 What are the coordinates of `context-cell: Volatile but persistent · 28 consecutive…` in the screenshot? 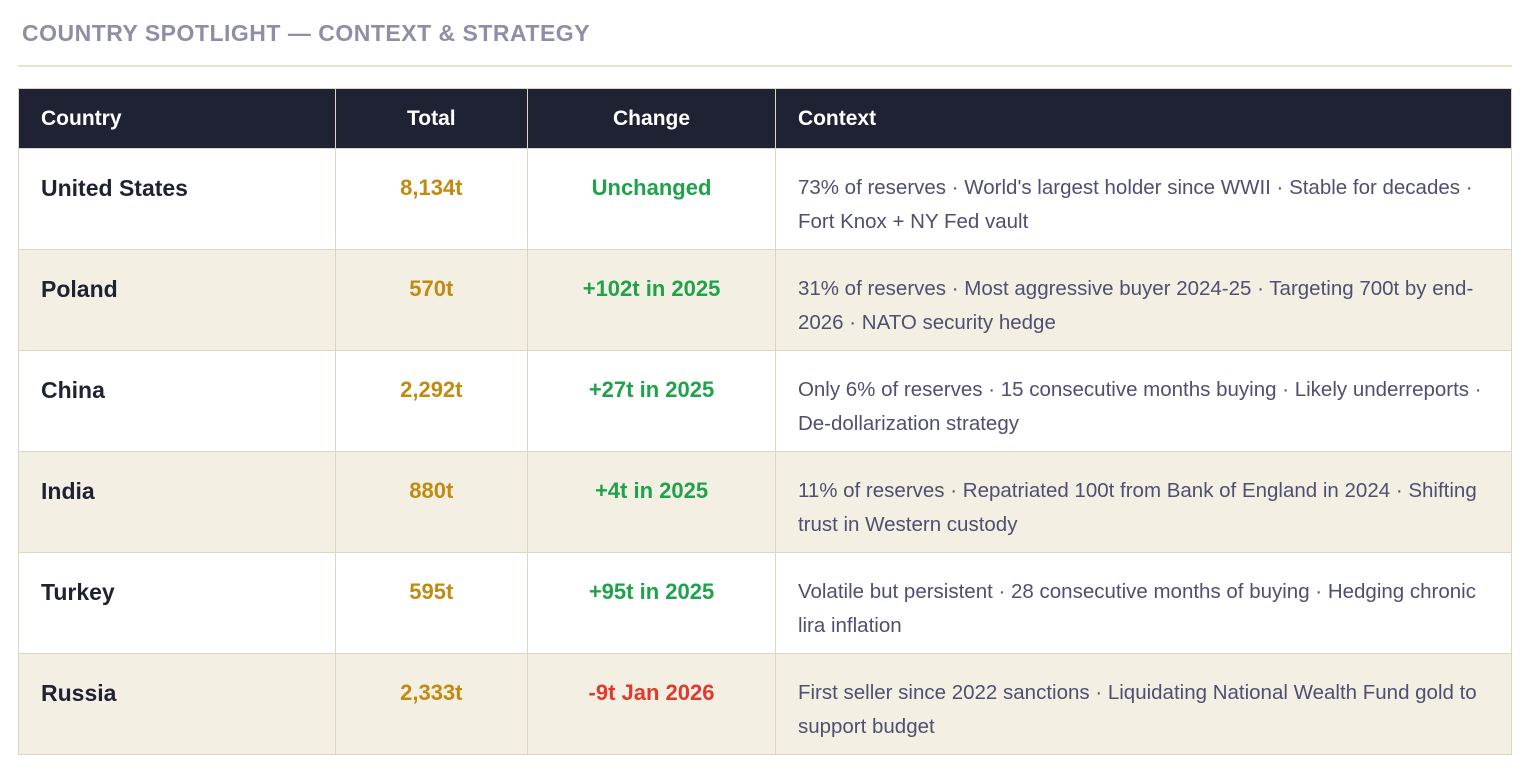 It's located at (1143, 603).